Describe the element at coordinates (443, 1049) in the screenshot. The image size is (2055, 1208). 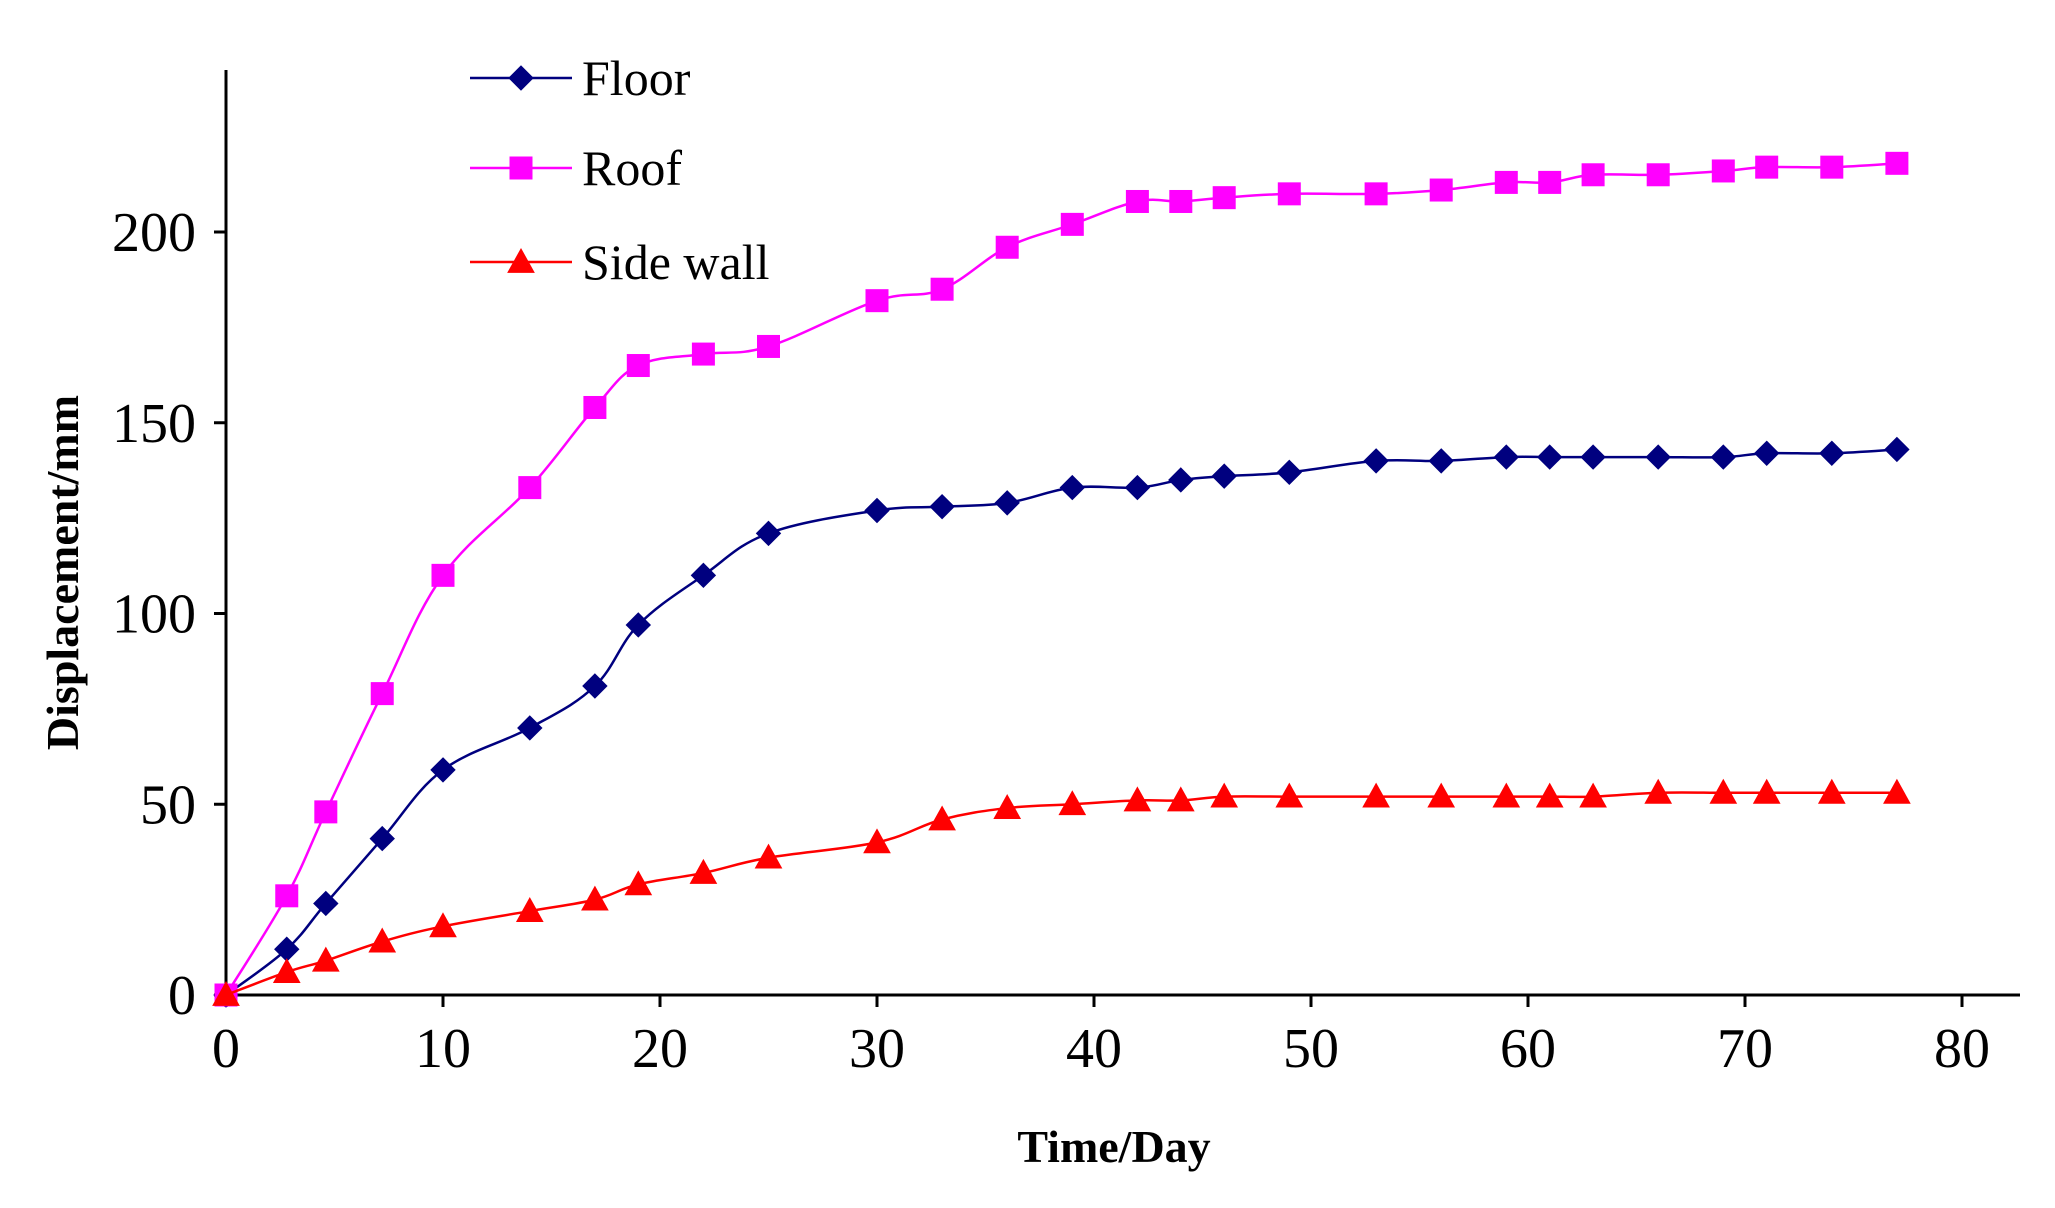
I see `x-tick-label: 10` at that location.